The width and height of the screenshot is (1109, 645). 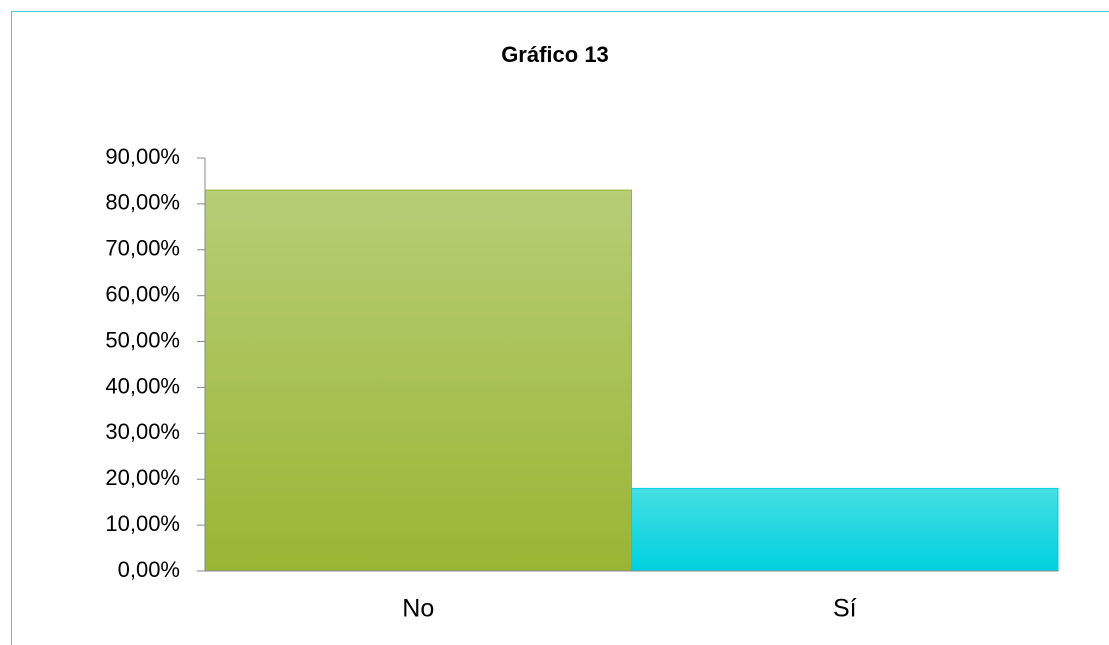 I want to click on y-tick-label: 90,00%, so click(x=142, y=156).